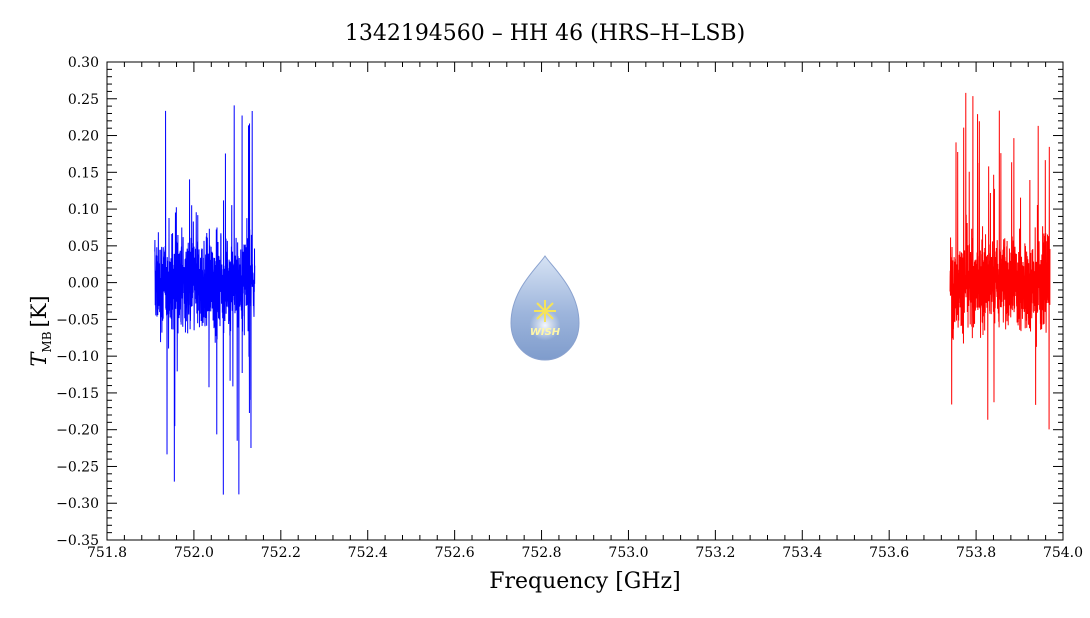 The image size is (1090, 618). I want to click on red-spectrum-line, so click(1000, 261).